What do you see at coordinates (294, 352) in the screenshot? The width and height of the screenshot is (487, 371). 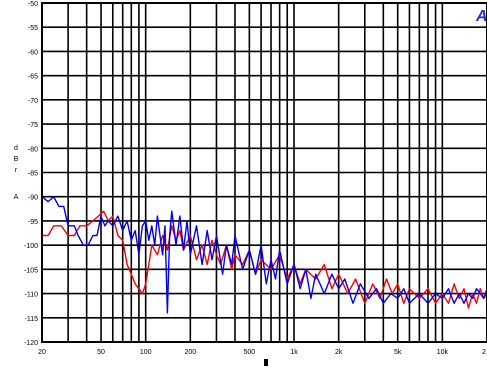 I see `x-tick-label: 1k` at bounding box center [294, 352].